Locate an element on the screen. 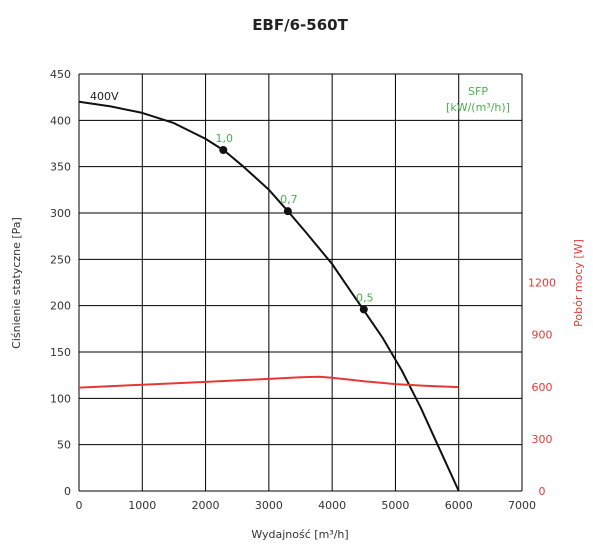 The image size is (593, 547). y2-tick-label: 0 is located at coordinates (542, 491).